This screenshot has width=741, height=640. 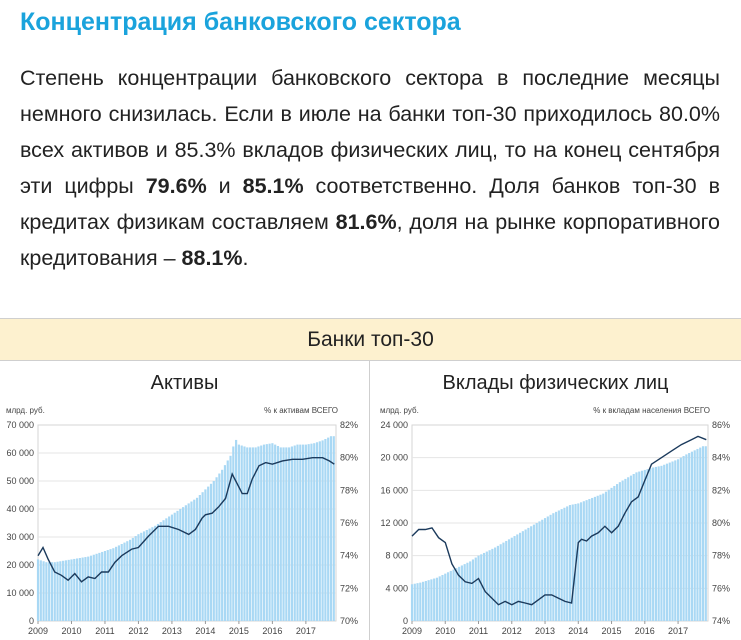 What do you see at coordinates (38, 631) in the screenshot?
I see `x-tick-label: 2009` at bounding box center [38, 631].